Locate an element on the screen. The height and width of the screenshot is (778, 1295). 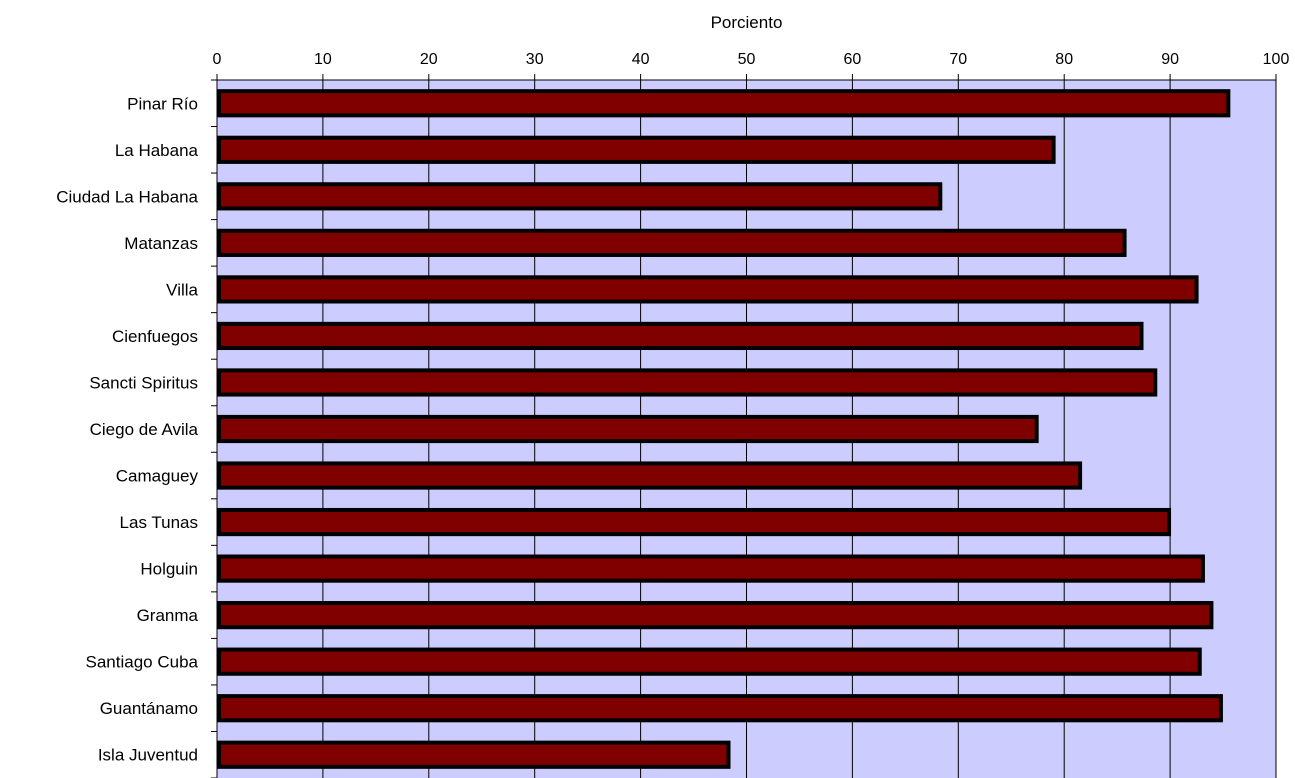
category-label: Cienfuegos is located at coordinates (155, 336).